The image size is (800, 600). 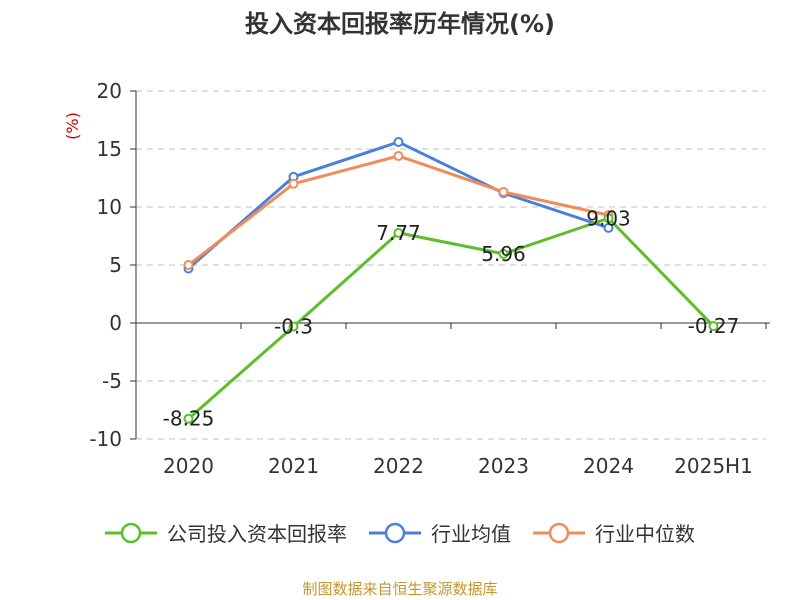 What do you see at coordinates (188, 466) in the screenshot?
I see `x-tick-label: 2020` at bounding box center [188, 466].